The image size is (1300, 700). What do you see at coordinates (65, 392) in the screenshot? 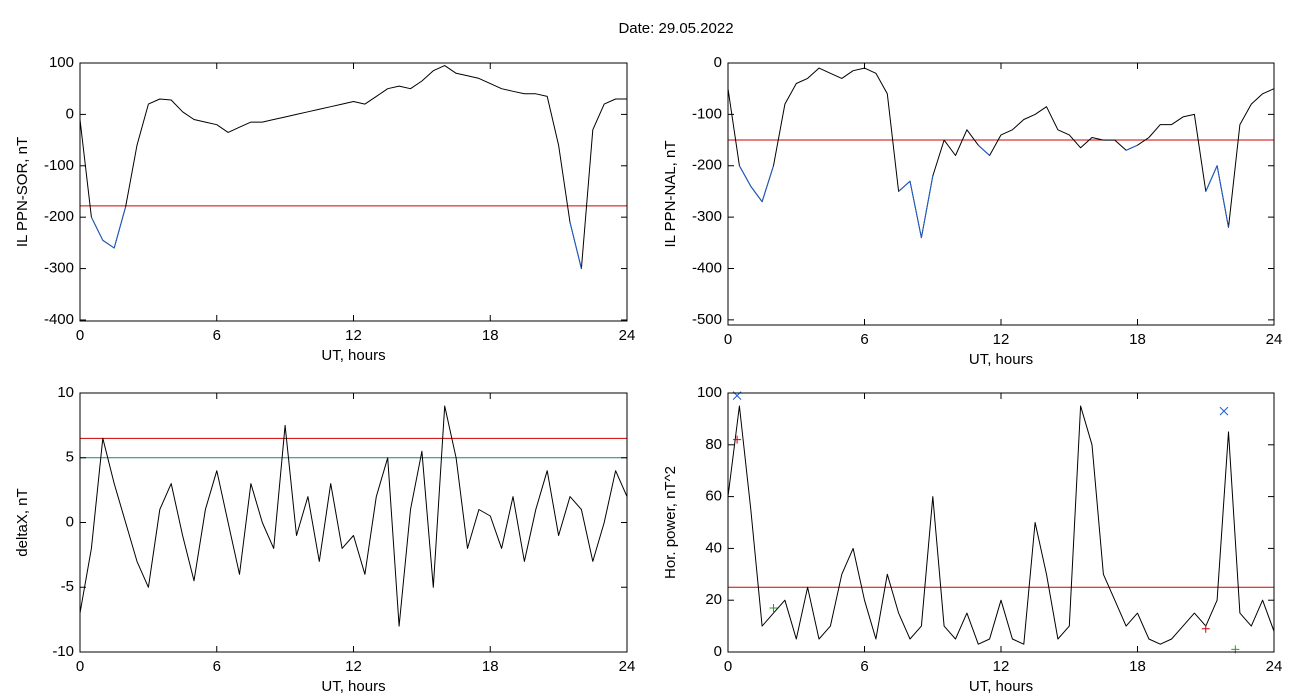
I see `y-tick-label: 10` at bounding box center [65, 392].